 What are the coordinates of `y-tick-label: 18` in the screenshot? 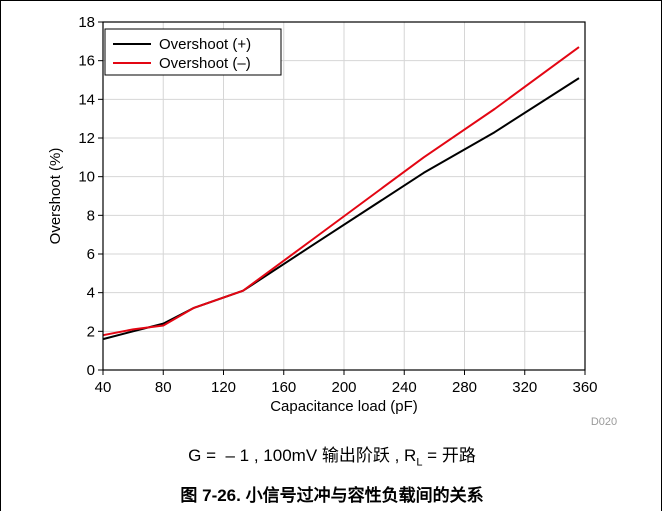 It's located at (86, 22).